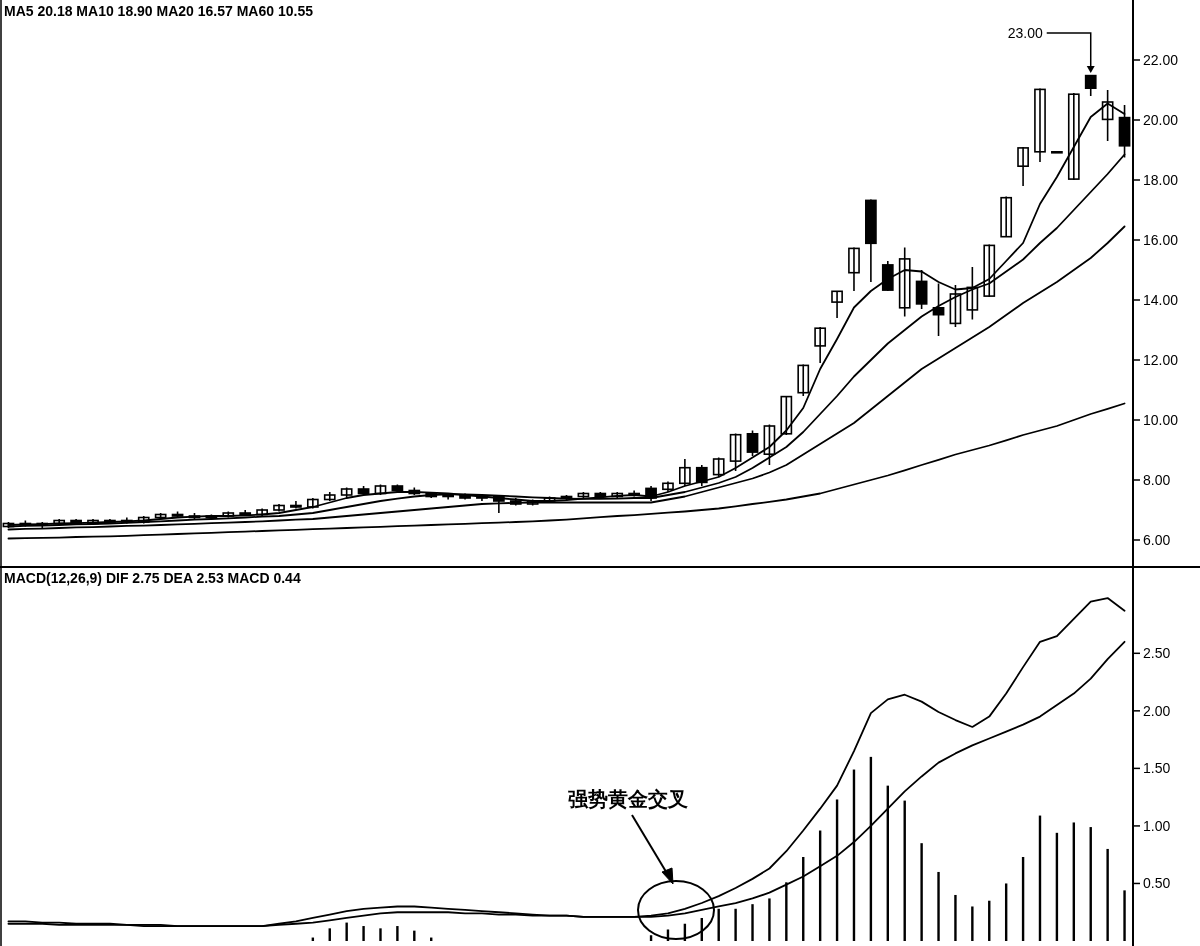 The image size is (1200, 946). I want to click on y-tick-label: 0.50, so click(1157, 883).